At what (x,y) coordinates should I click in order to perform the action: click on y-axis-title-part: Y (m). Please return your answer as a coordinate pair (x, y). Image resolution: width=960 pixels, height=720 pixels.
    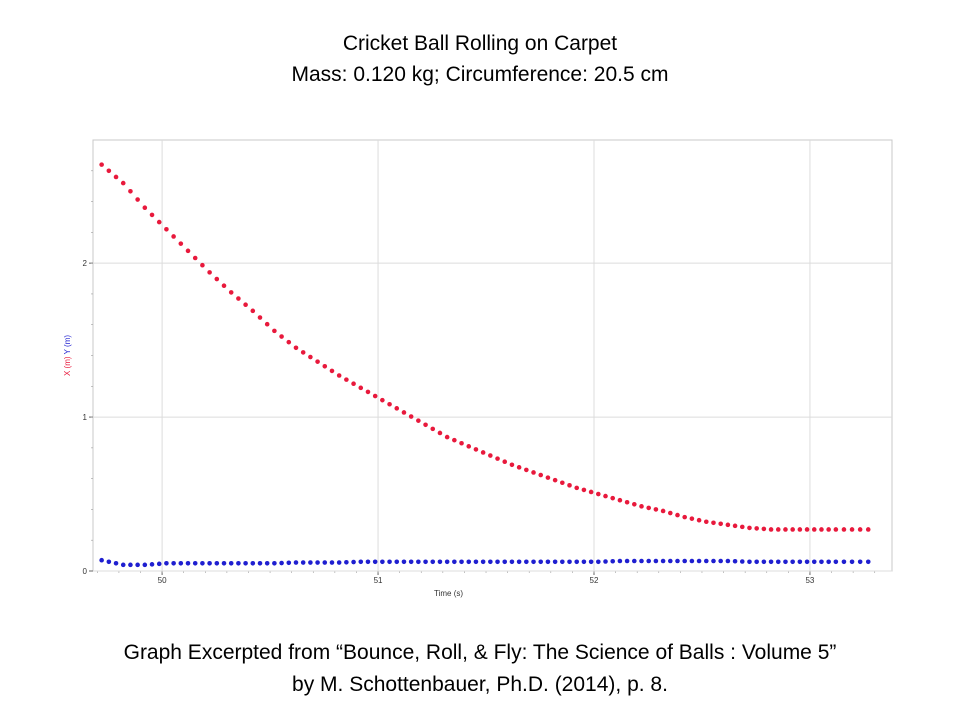
    Looking at the image, I should click on (67, 346).